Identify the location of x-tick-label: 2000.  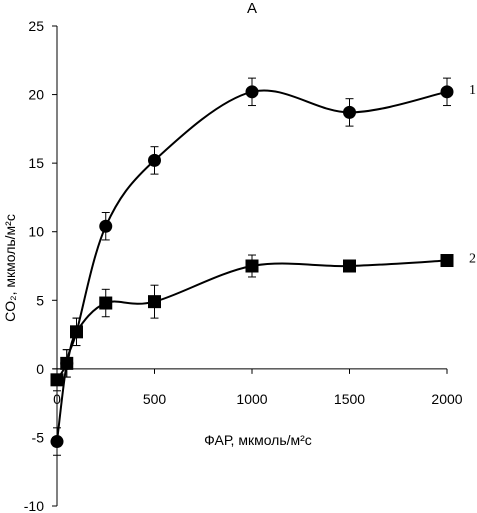
(446, 399).